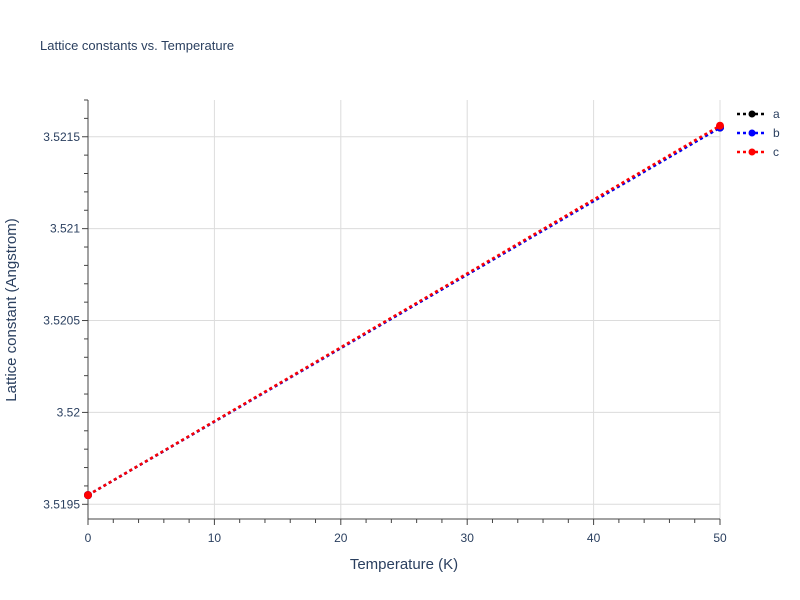  I want to click on legend-label: c, so click(776, 152).